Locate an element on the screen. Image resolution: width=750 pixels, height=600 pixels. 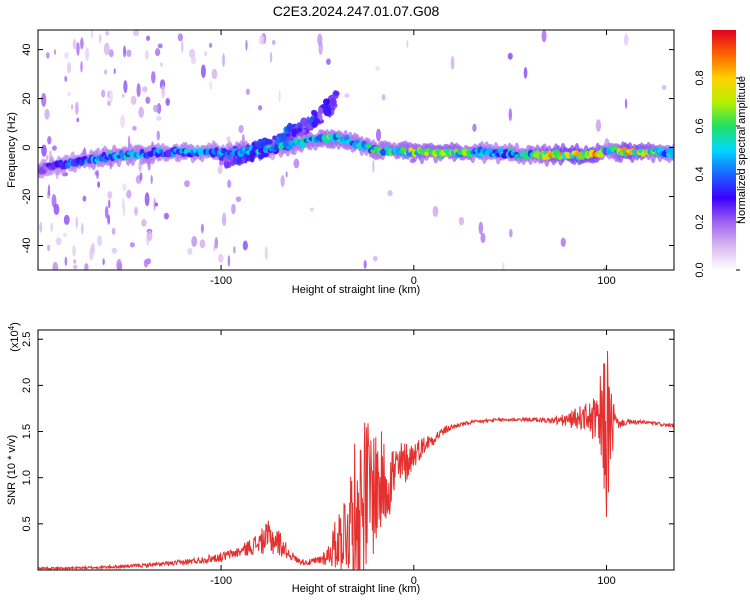
spectrogram-y-label: Frequency (Hz) is located at coordinates (12, 150).